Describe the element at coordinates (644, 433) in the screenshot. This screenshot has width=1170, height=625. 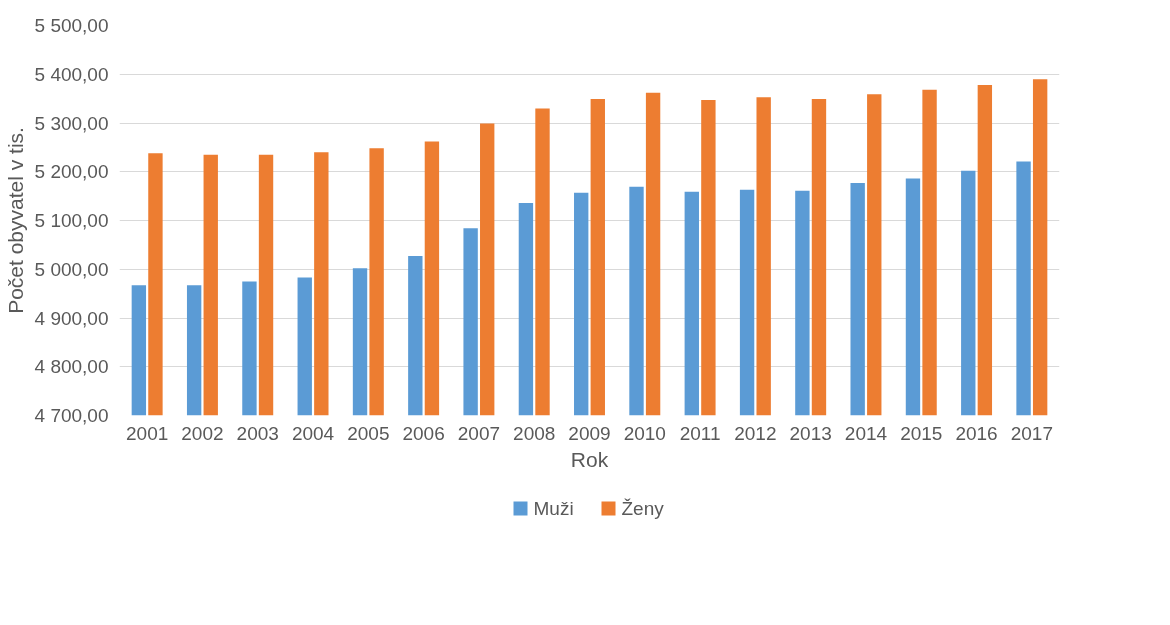
I see `x-tick-label: 2010` at that location.